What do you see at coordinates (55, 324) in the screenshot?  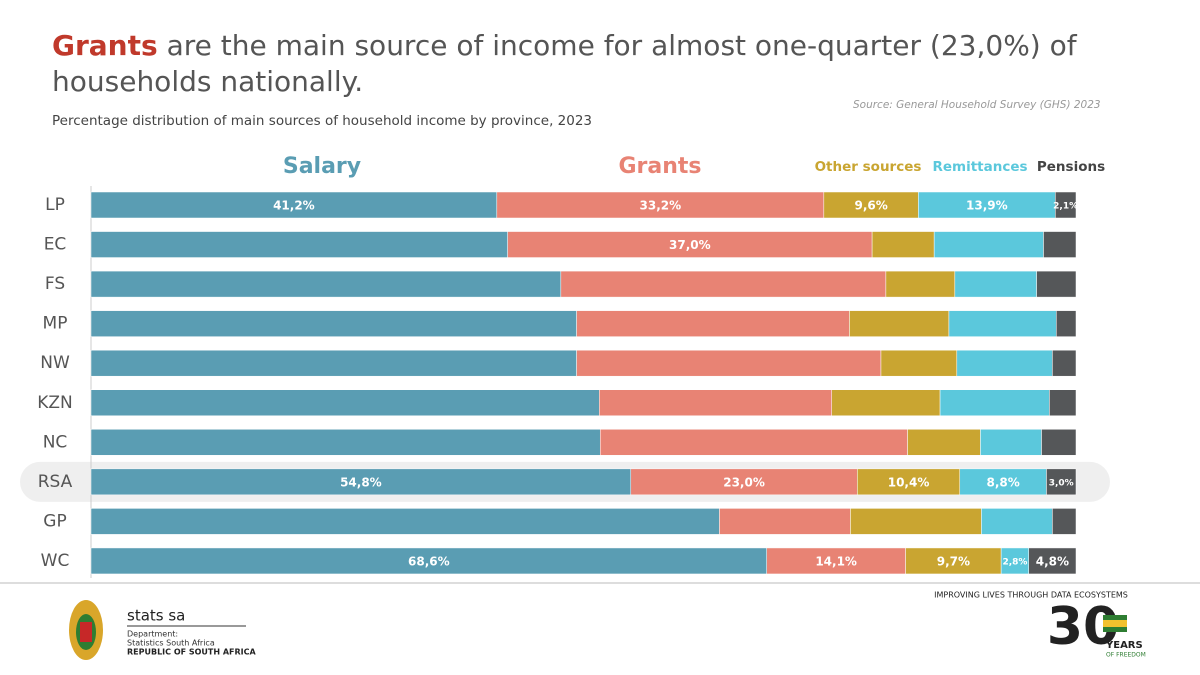 I see `category-label: MP` at bounding box center [55, 324].